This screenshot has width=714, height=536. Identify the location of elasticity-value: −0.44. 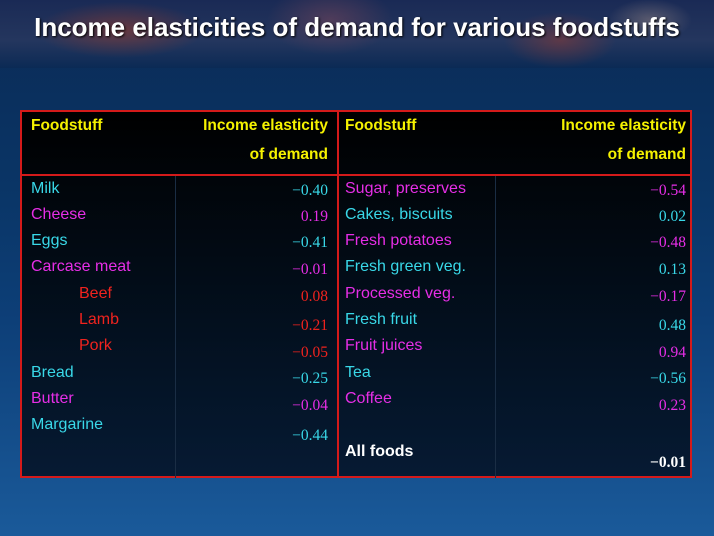
(310, 435).